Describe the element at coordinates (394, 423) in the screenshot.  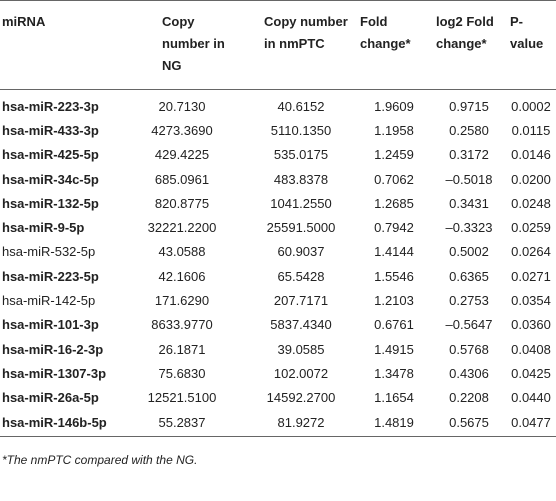
I see `value-cell: 1.4819` at that location.